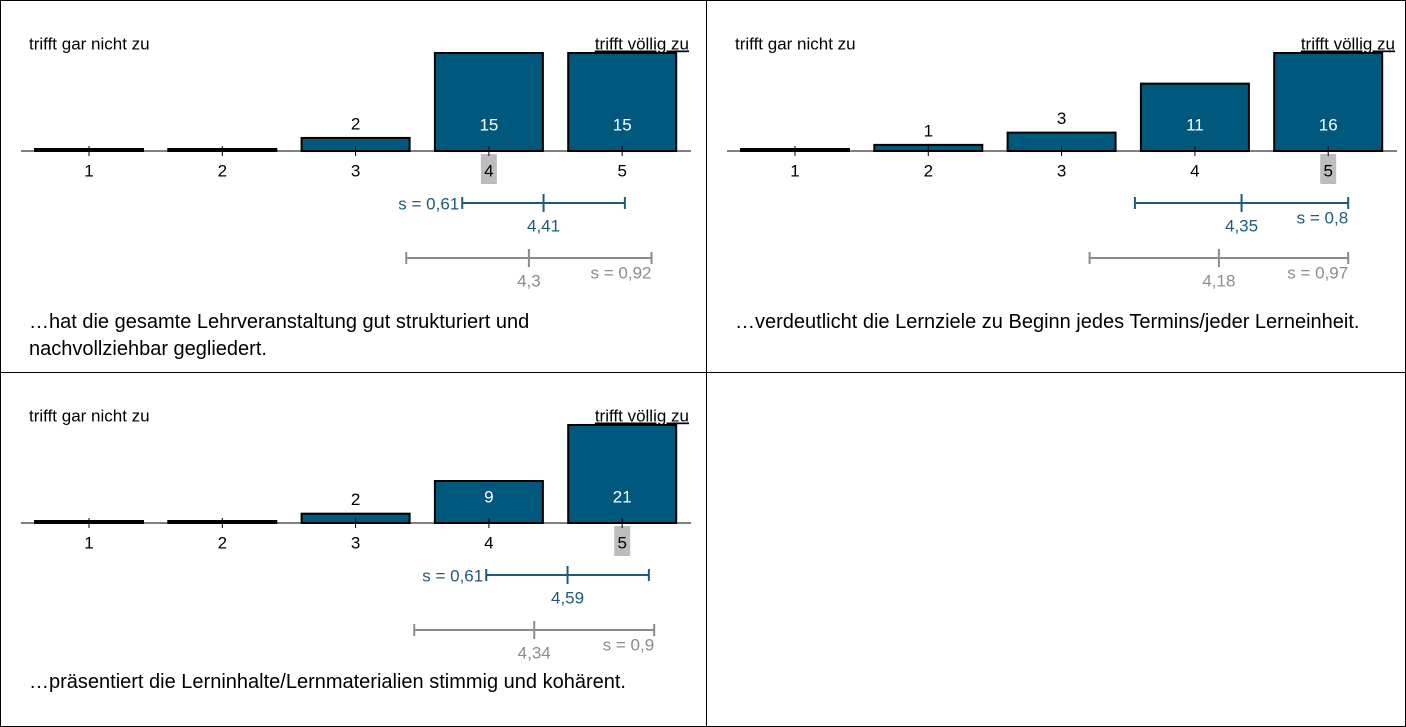  Describe the element at coordinates (567, 597) in the screenshot. I see `mean-label: 4,59` at that location.